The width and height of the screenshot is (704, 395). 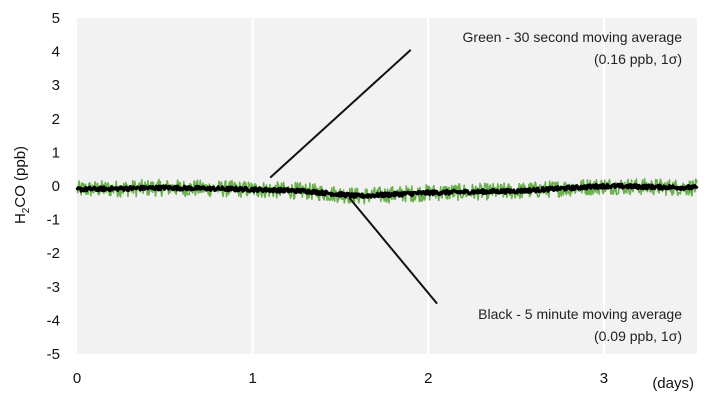 What do you see at coordinates (573, 37) in the screenshot?
I see `annotation-green-line1: Green - 30 second moving average` at bounding box center [573, 37].